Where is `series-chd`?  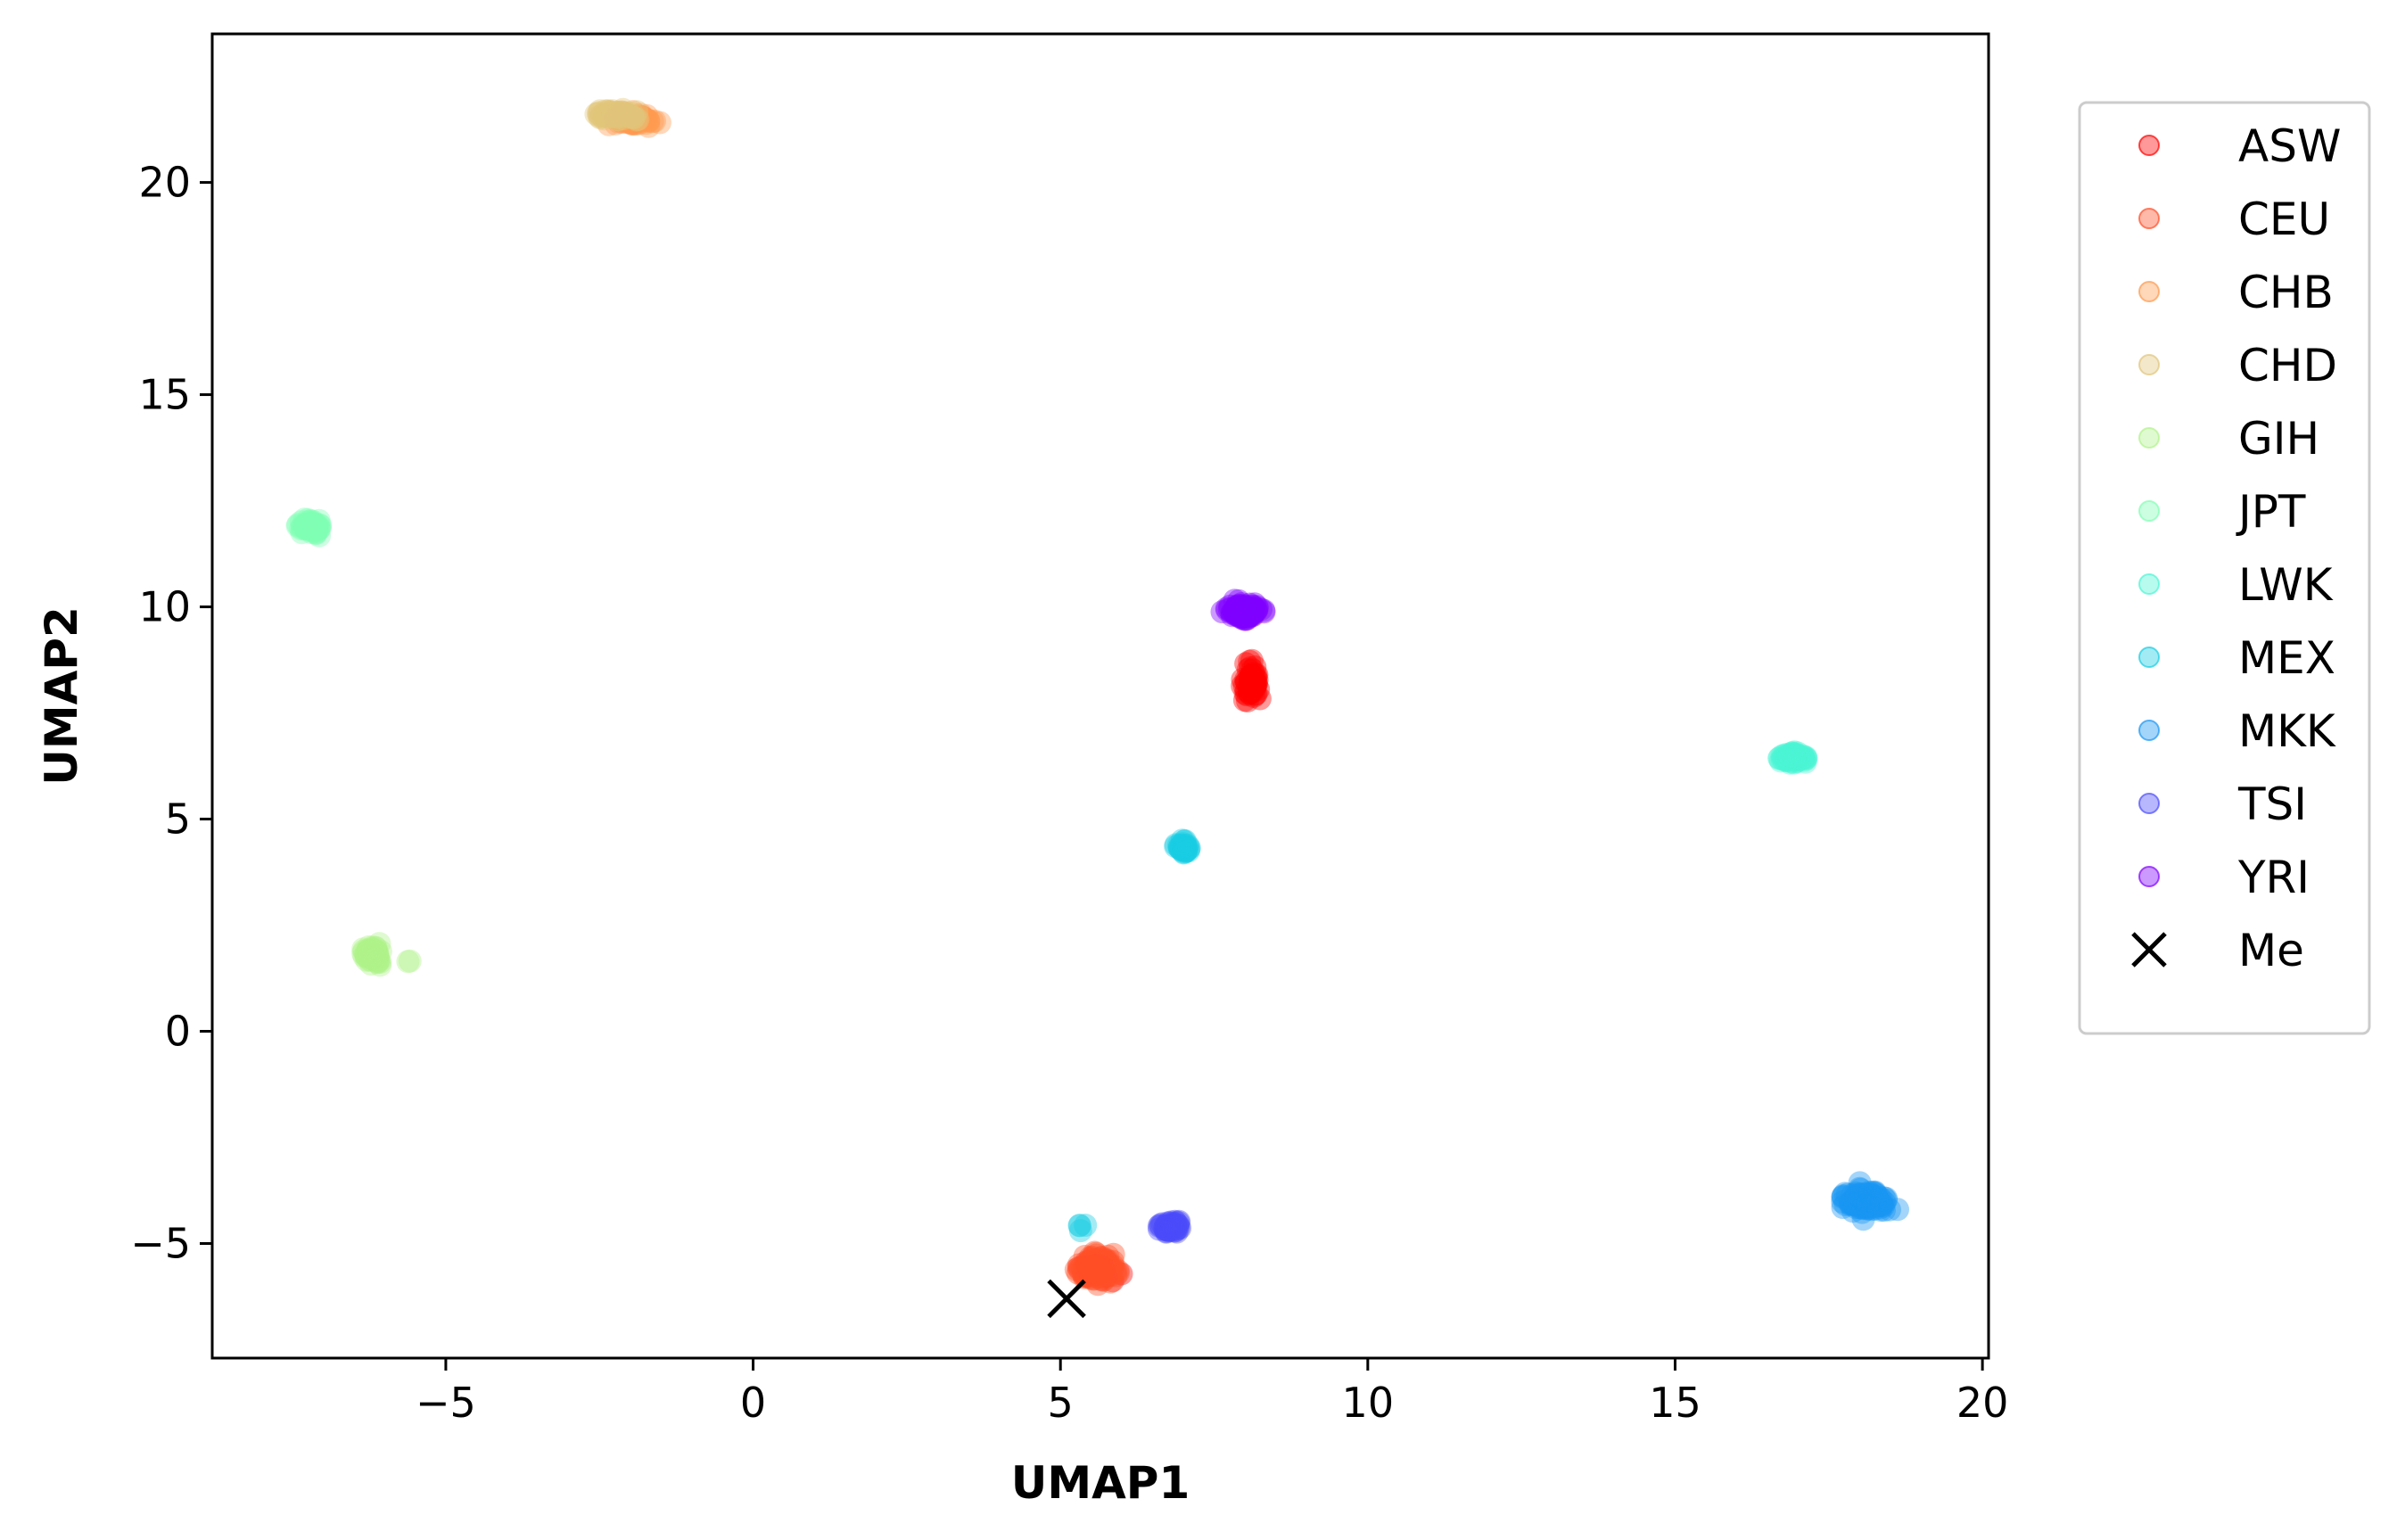
series-chd is located at coordinates (617, 115).